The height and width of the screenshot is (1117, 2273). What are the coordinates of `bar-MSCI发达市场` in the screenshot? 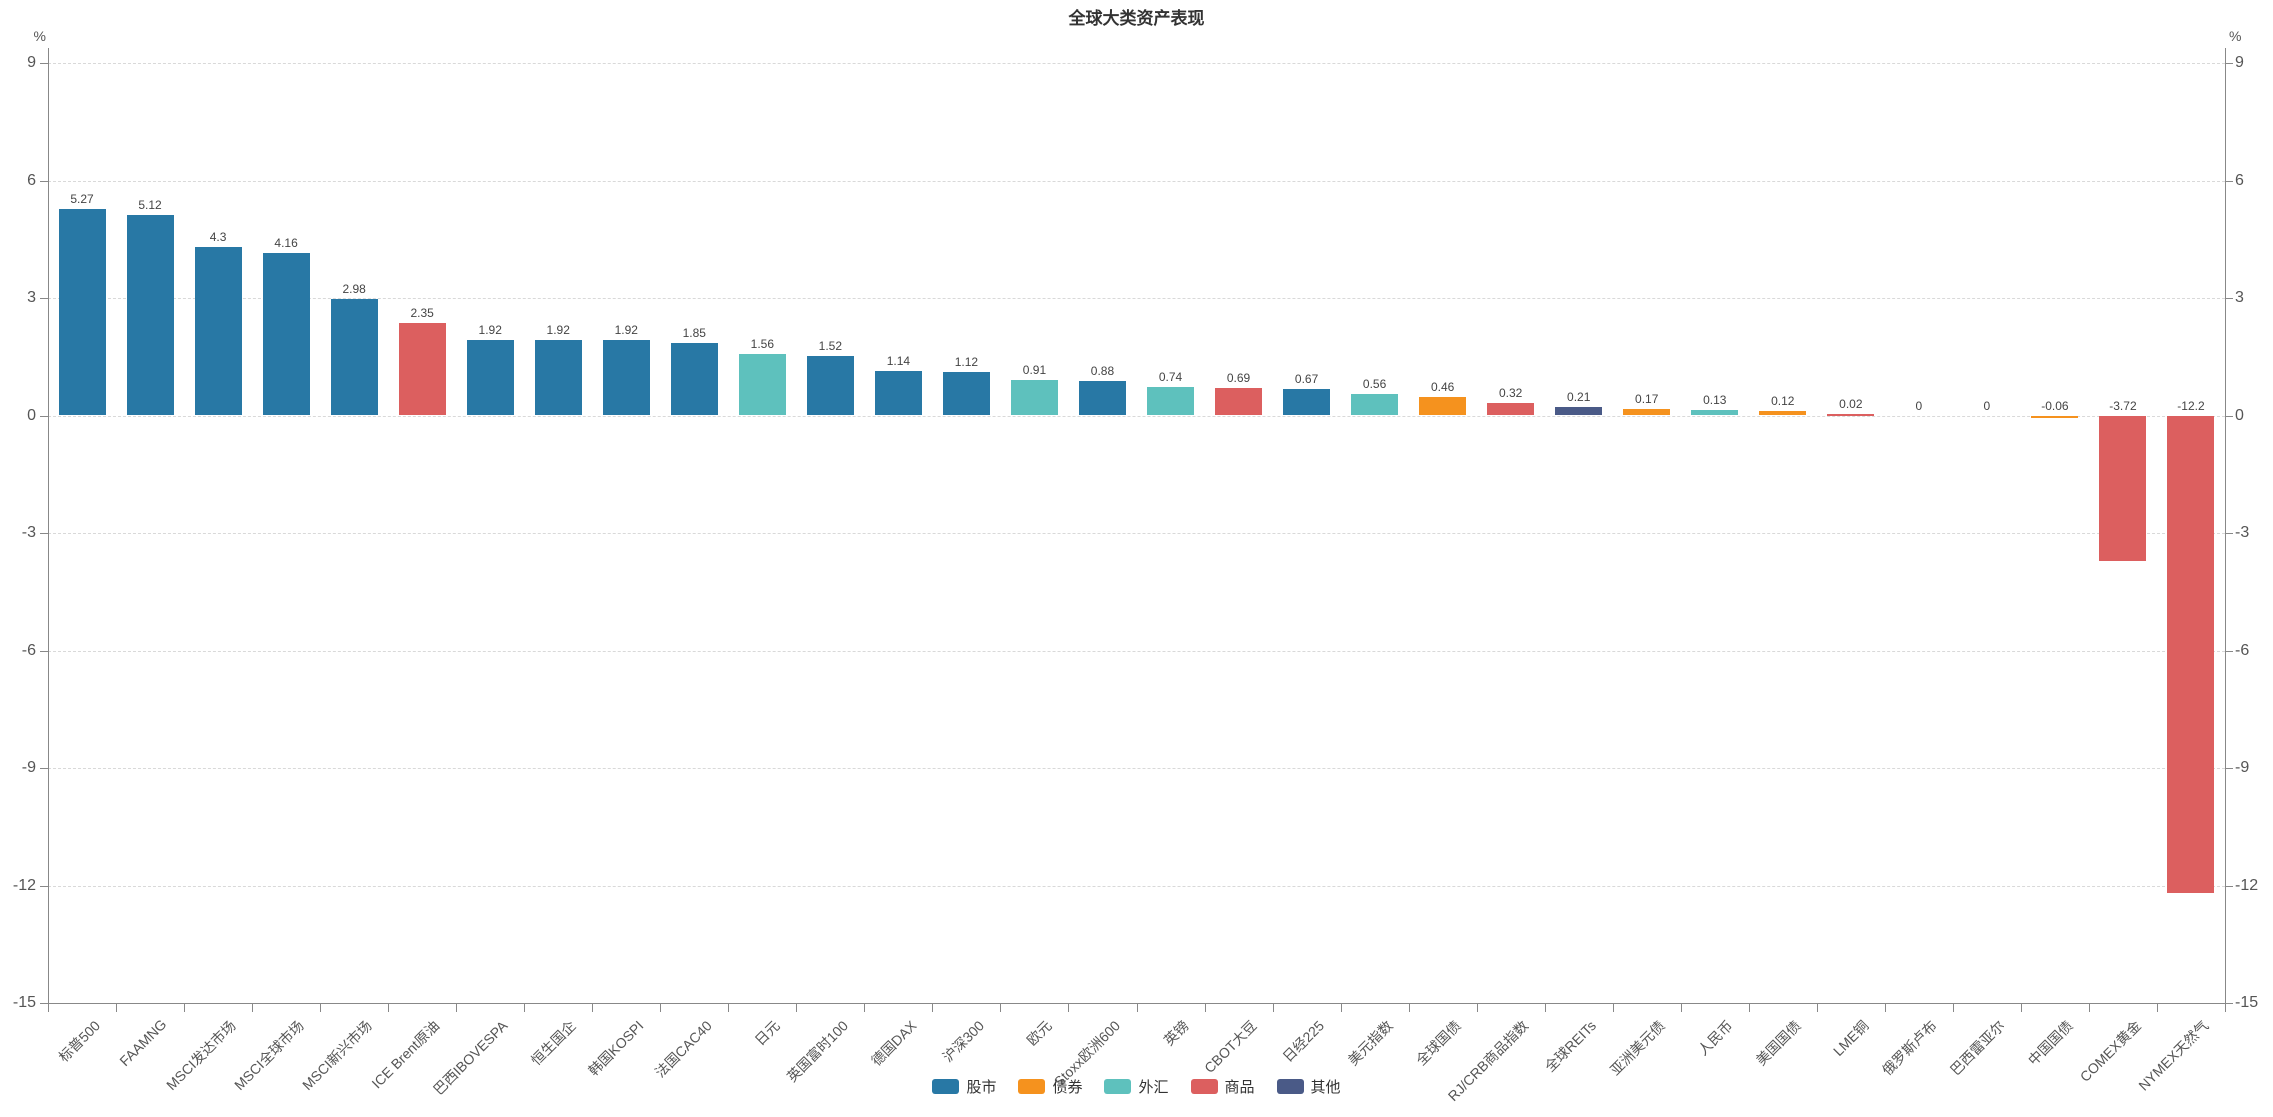 It's located at (218, 331).